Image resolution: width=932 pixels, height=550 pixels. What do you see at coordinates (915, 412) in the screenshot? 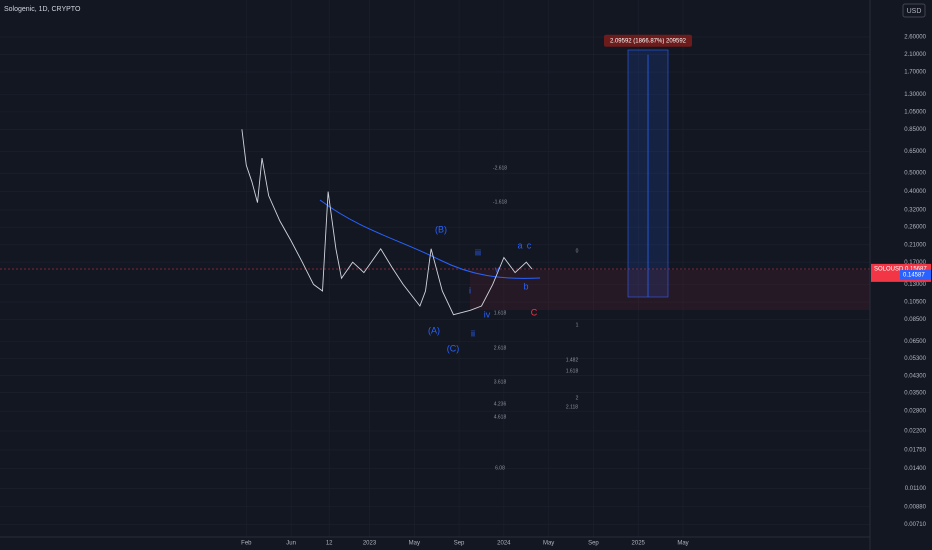
I see `y-tick-label: 0.02800` at bounding box center [915, 412].